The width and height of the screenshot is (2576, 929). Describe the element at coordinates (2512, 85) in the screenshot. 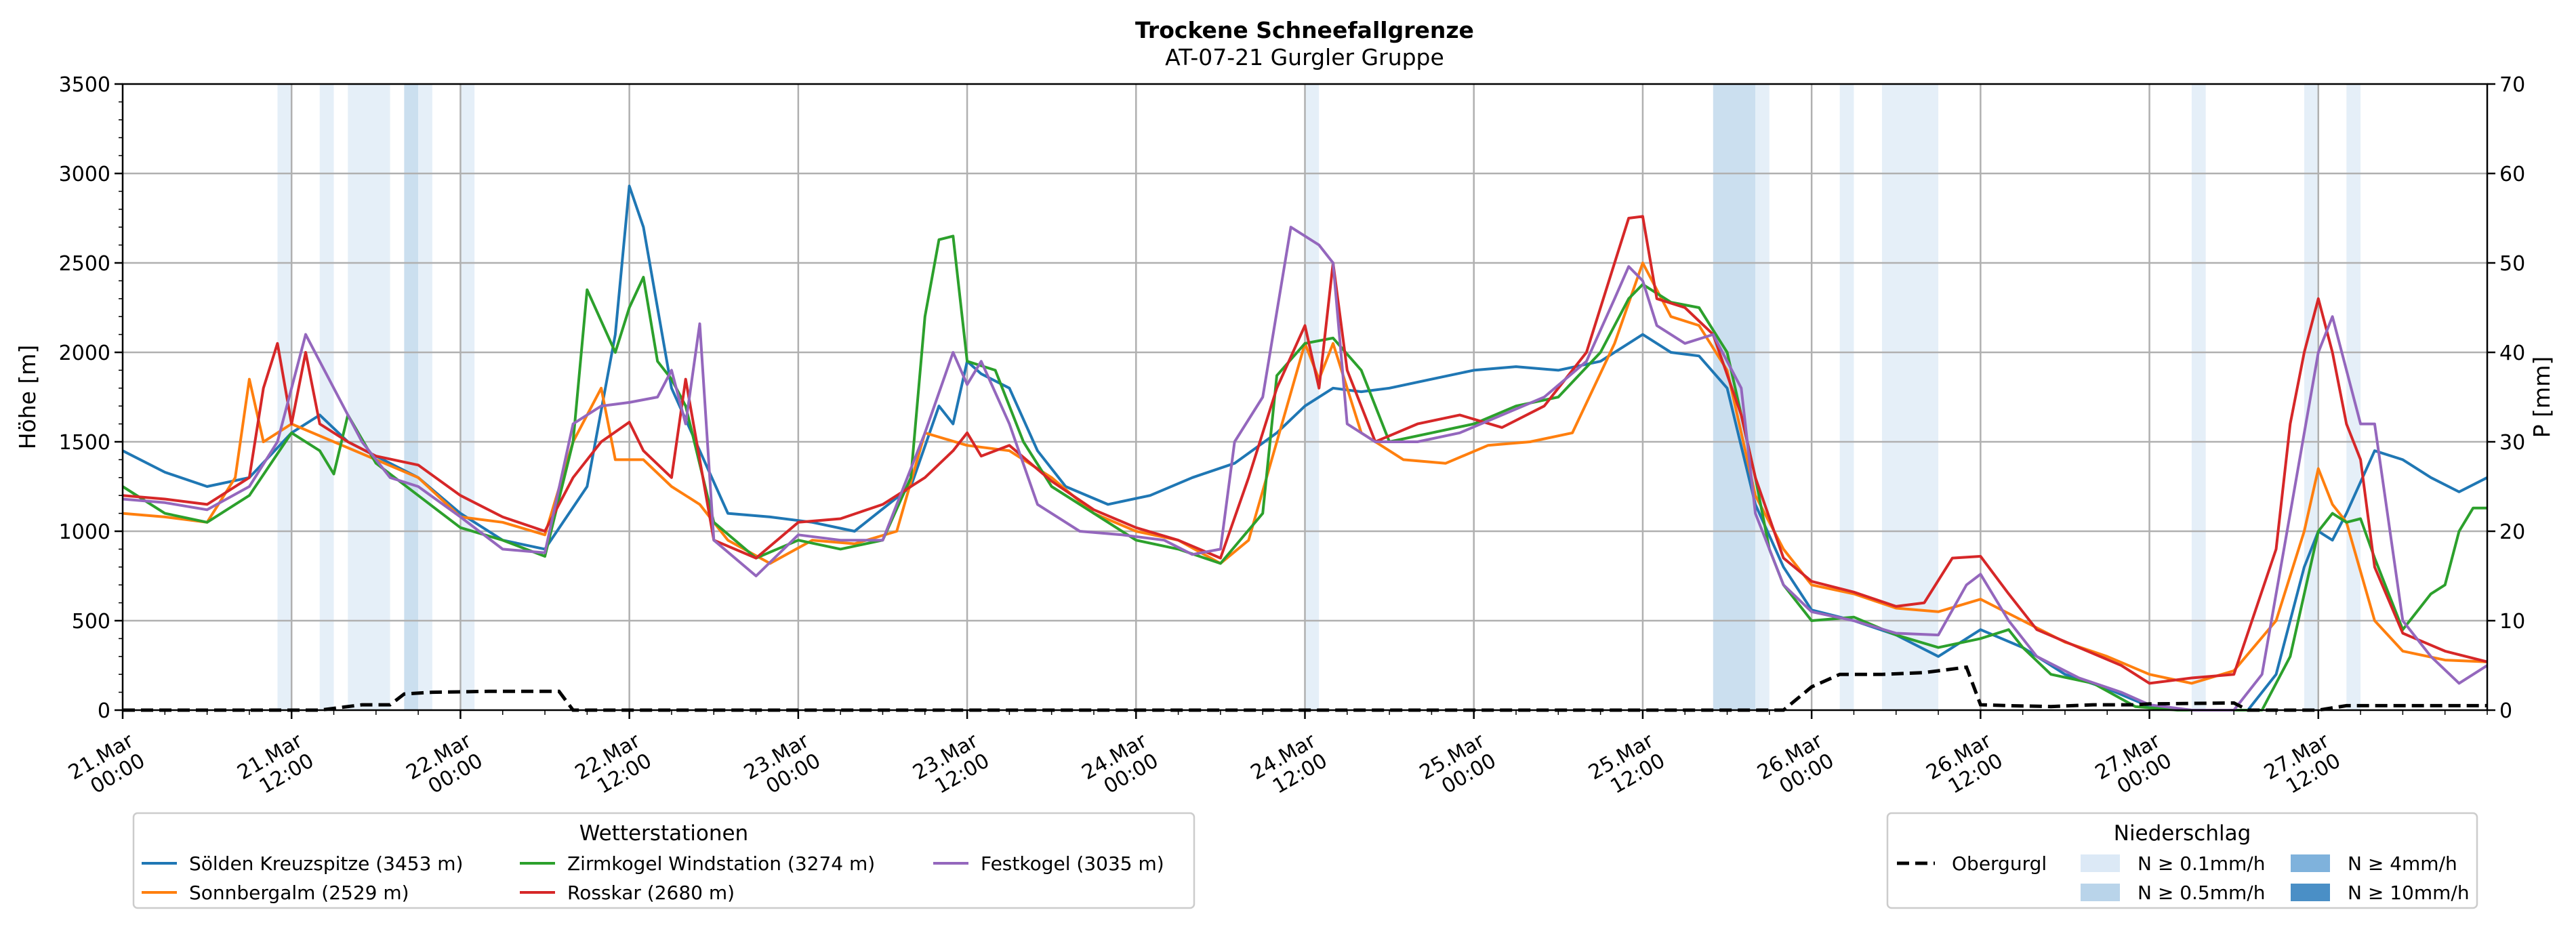

I see `y2-tick-label: 70` at that location.